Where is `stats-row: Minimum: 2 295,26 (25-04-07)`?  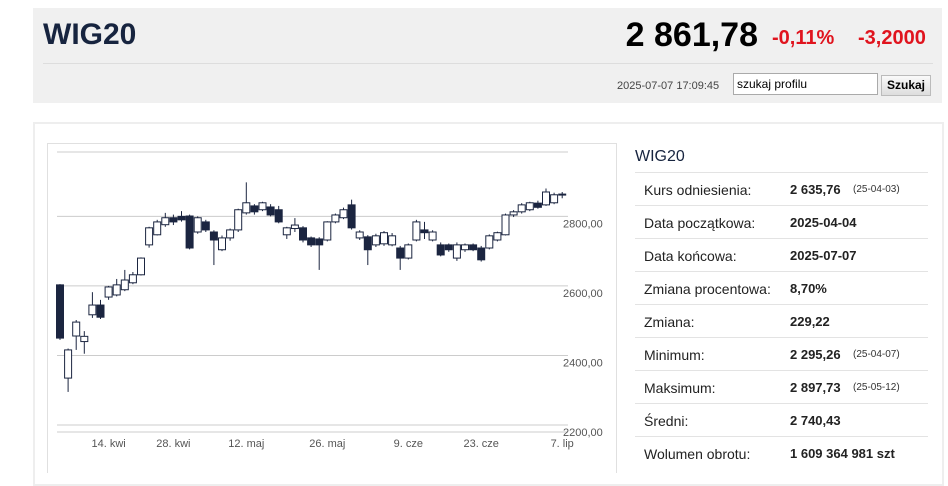
stats-row: Minimum: 2 295,26 (25-04-07) is located at coordinates (781, 353).